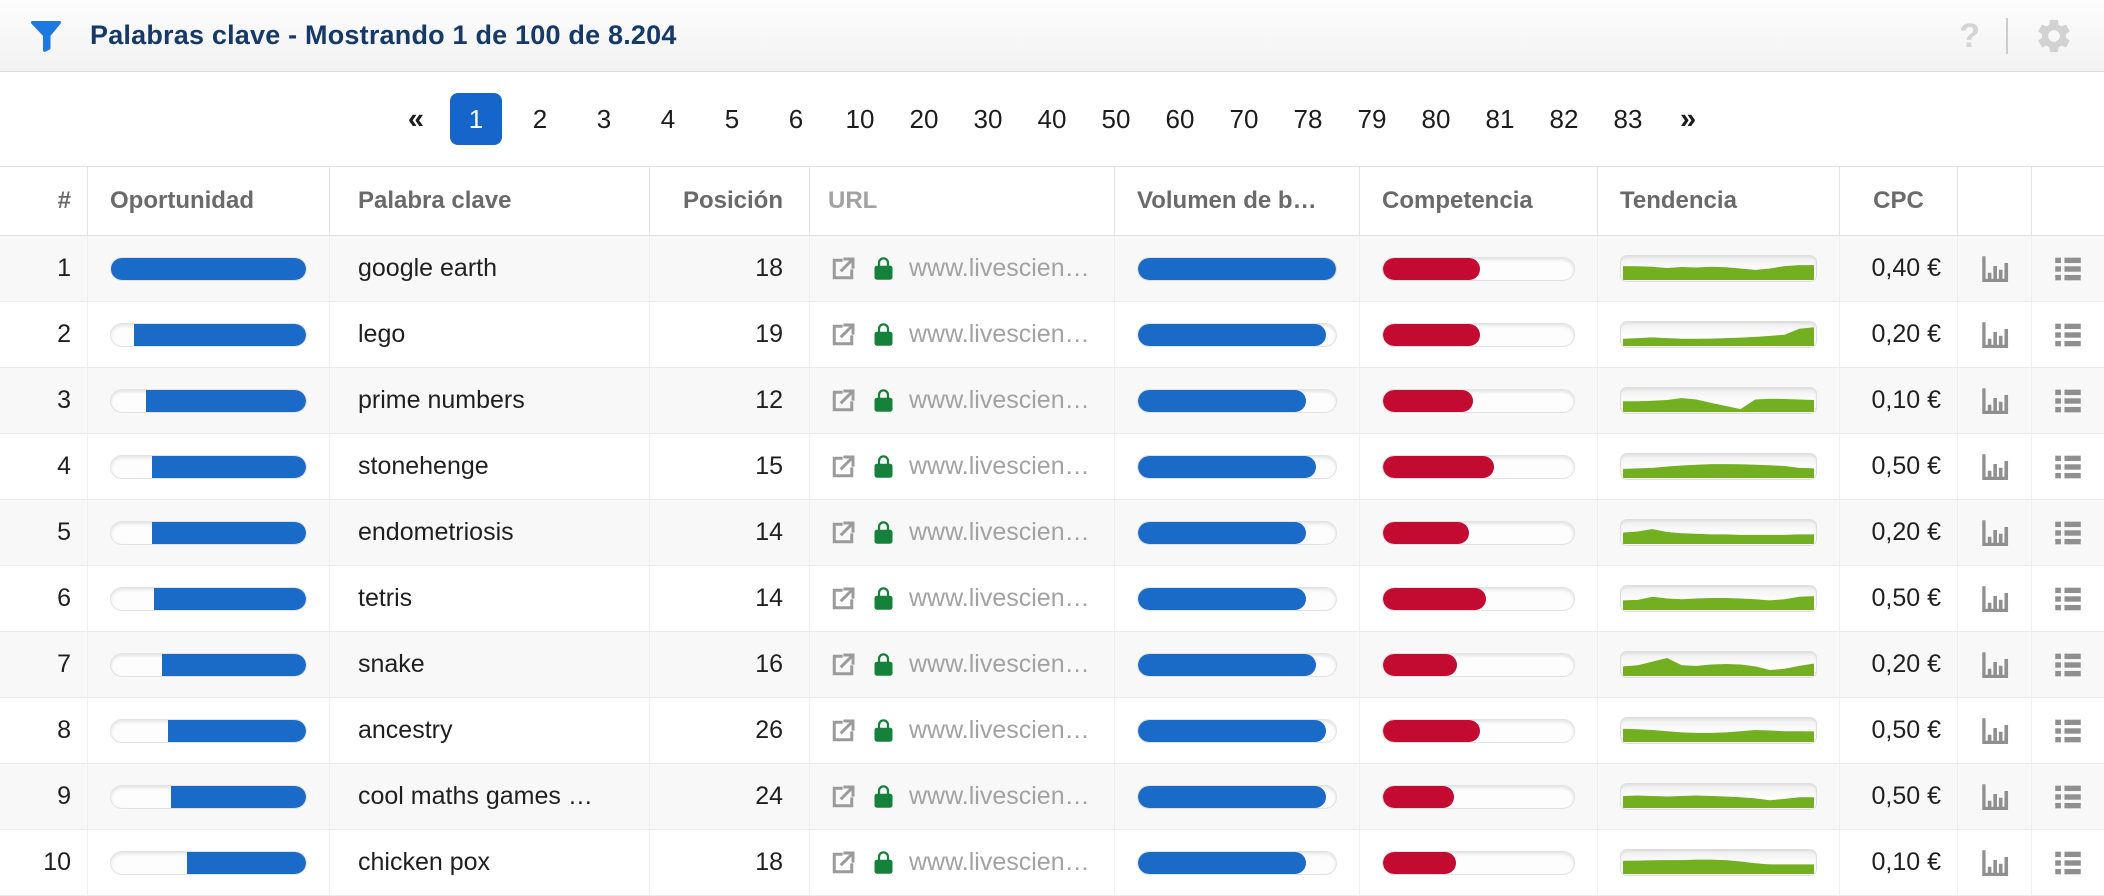 This screenshot has height=896, width=2104. I want to click on pagination-next: », so click(1688, 118).